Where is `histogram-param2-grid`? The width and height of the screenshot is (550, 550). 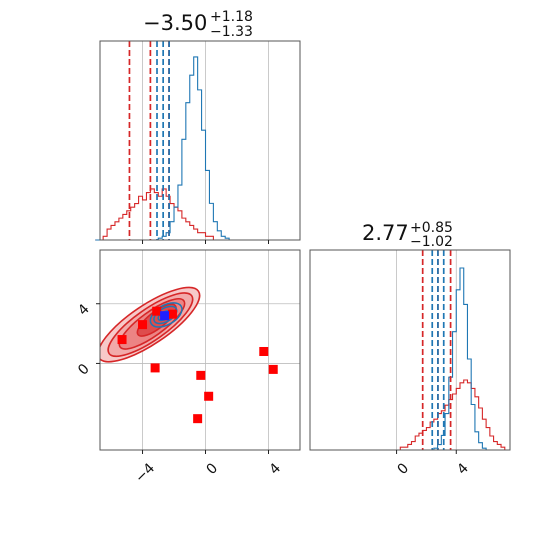
histogram-param2-grid is located at coordinates (426, 350).